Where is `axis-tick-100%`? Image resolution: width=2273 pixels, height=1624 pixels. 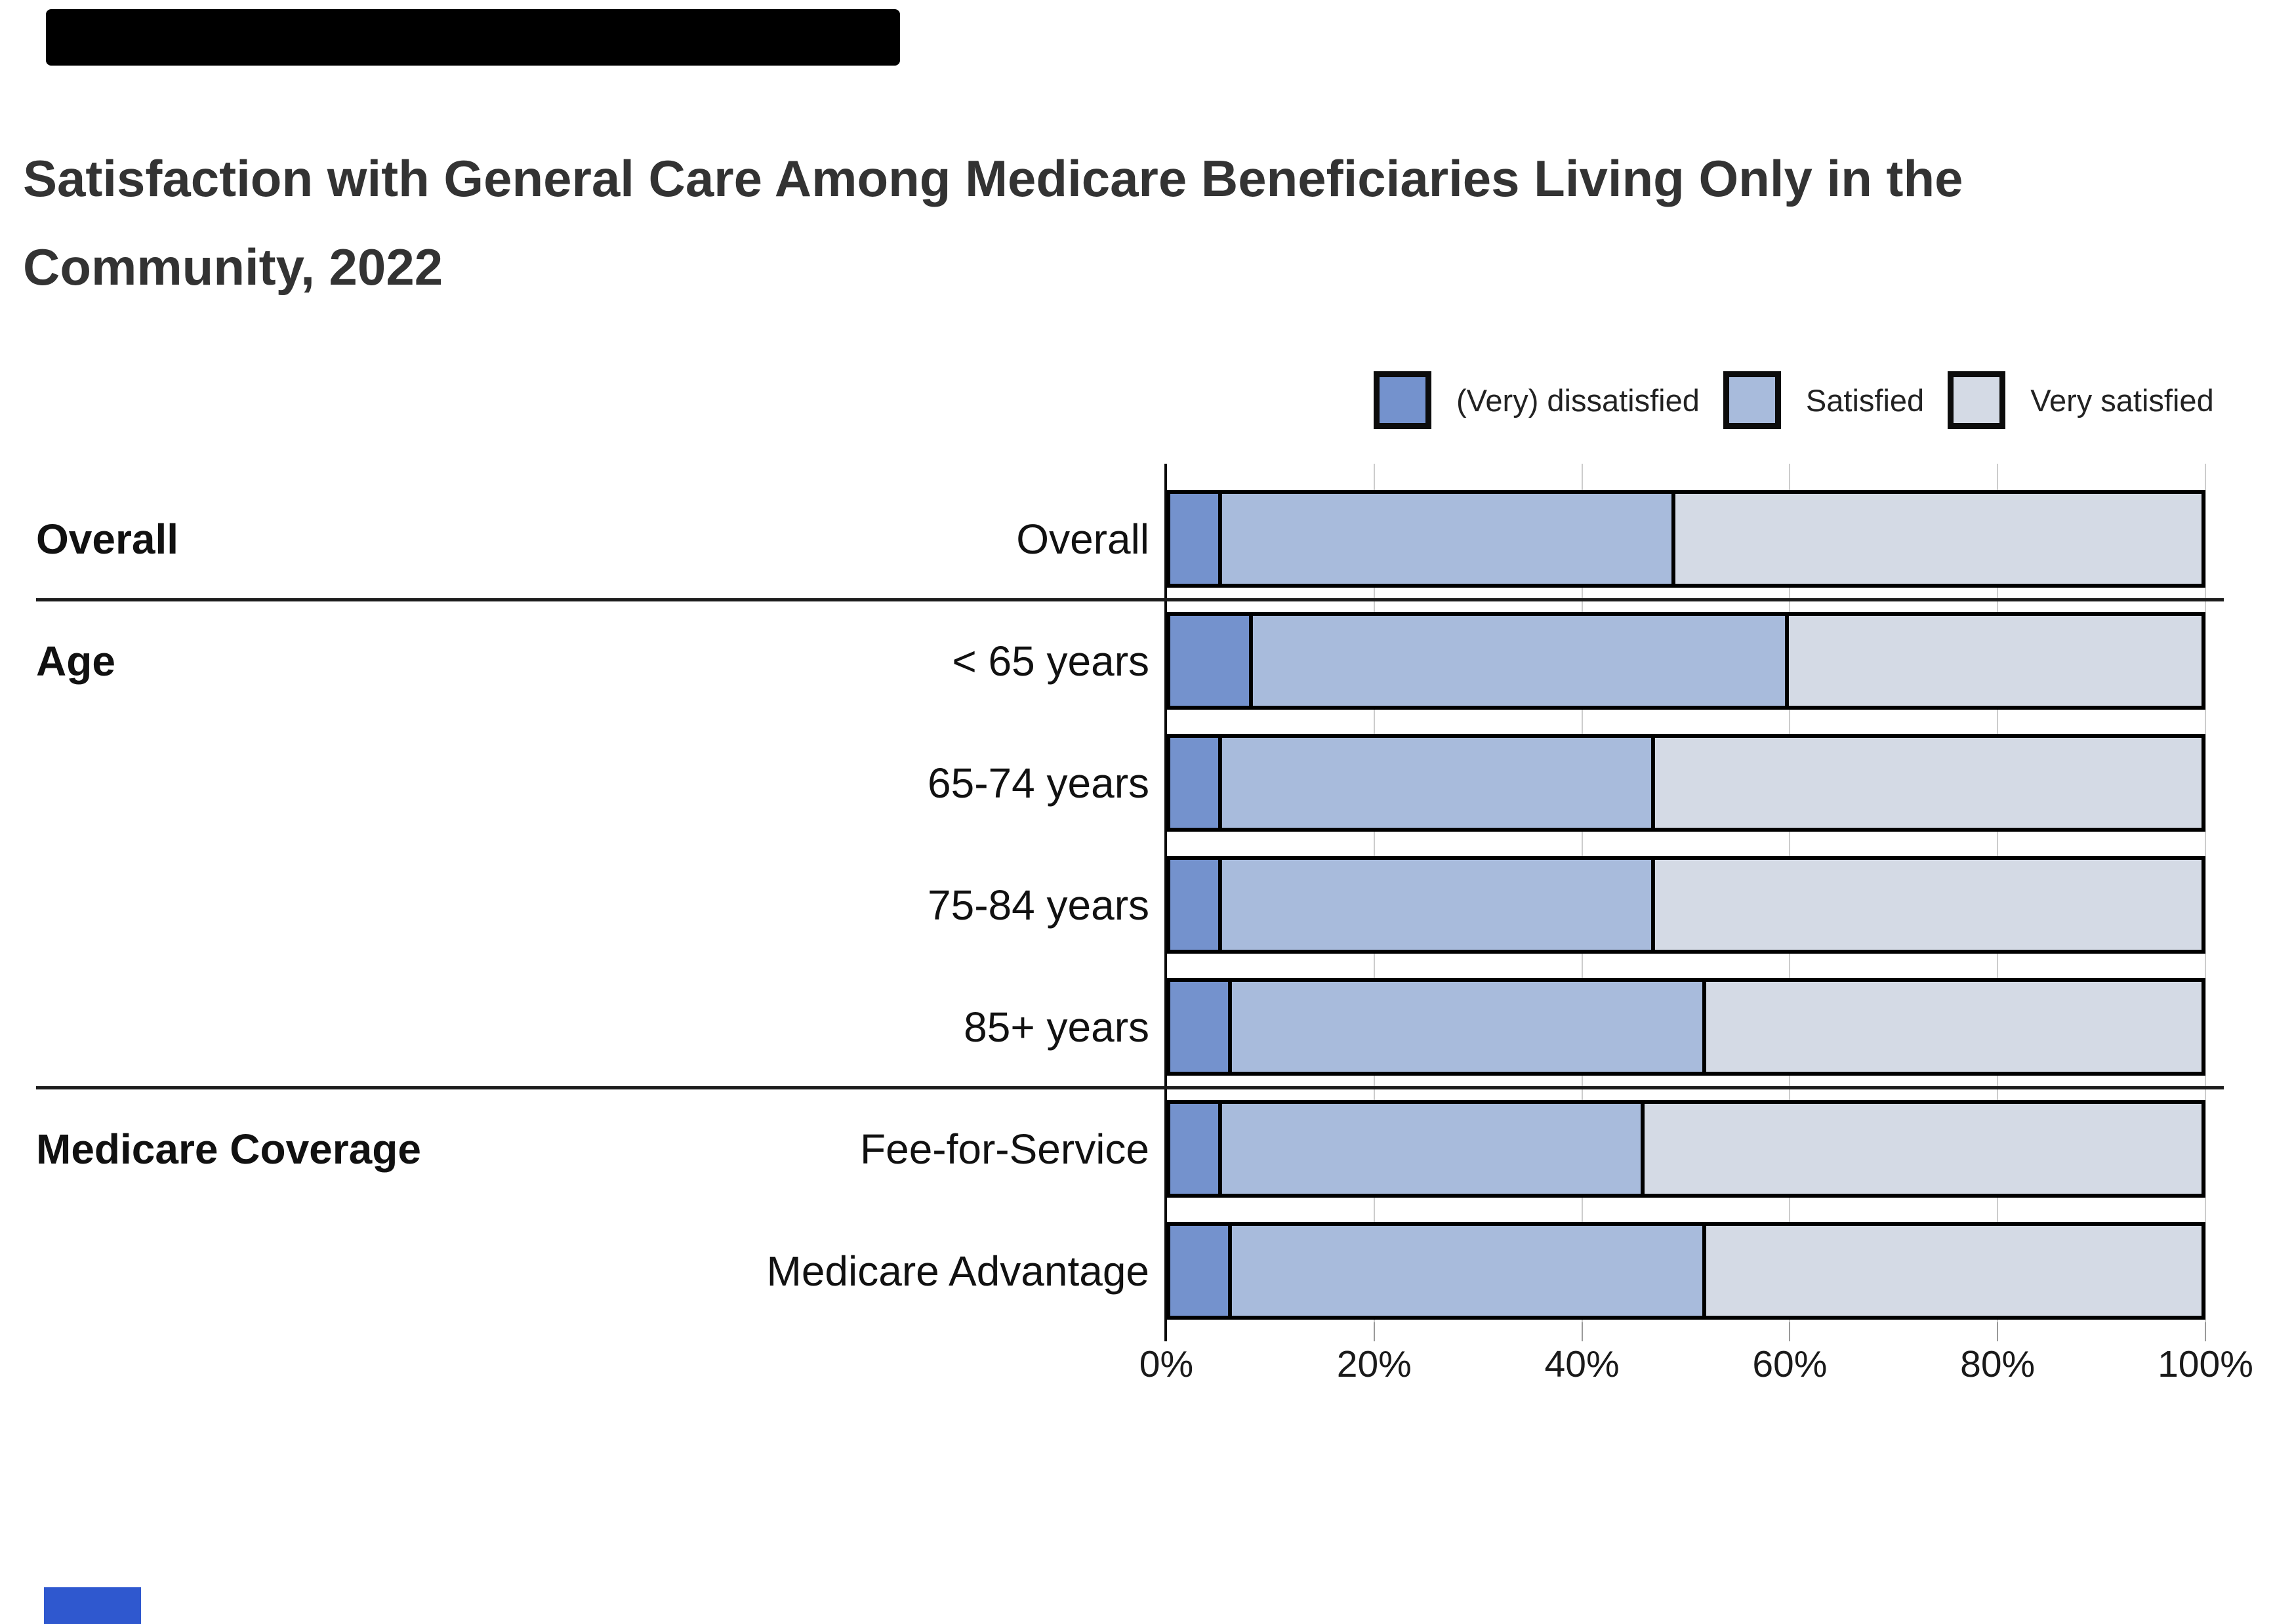
axis-tick-100% is located at coordinates (2205, 1332).